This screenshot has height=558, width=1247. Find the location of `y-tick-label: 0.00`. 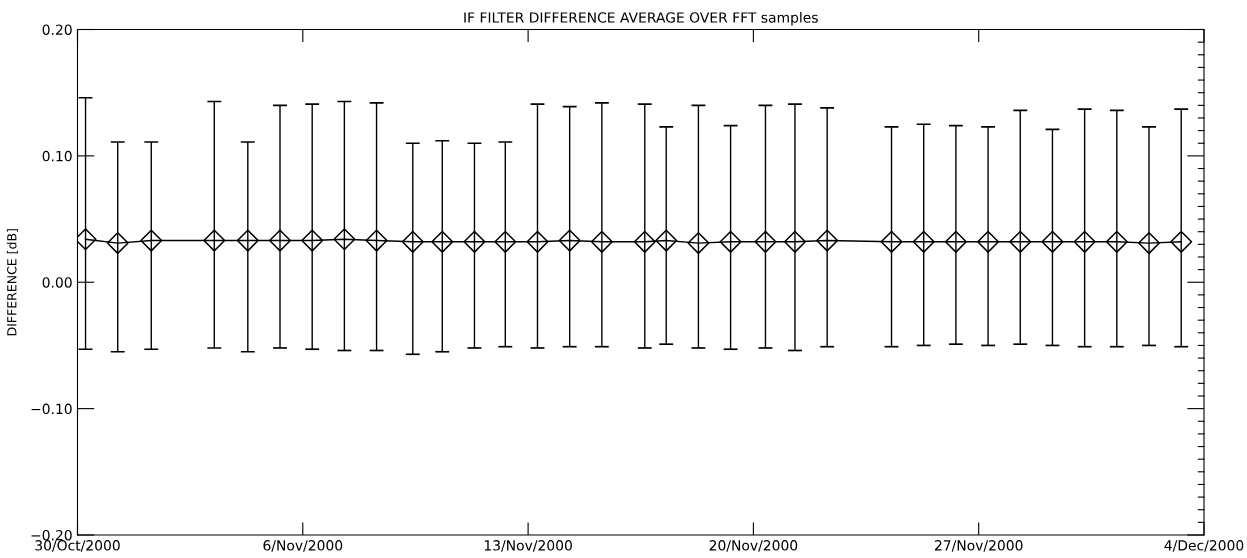

y-tick-label: 0.00 is located at coordinates (57, 282).